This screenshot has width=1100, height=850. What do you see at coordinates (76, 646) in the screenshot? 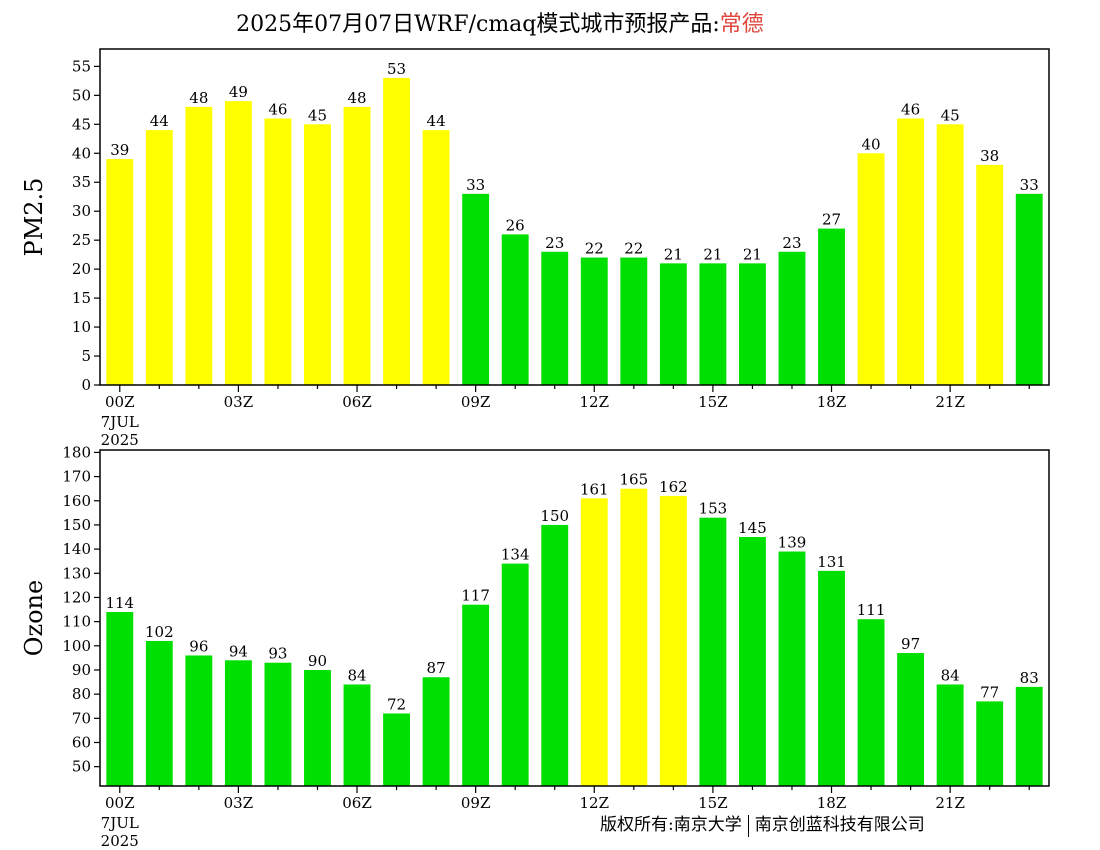
I see `ozone-ytick-label-5: 100` at bounding box center [76, 646].